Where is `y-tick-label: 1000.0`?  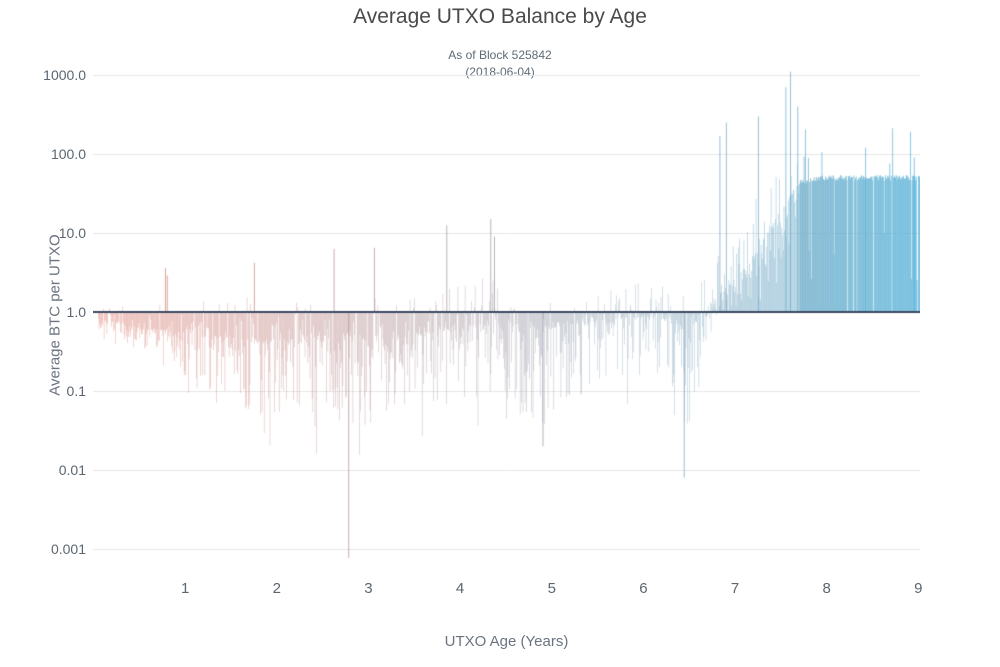 y-tick-label: 1000.0 is located at coordinates (64, 75).